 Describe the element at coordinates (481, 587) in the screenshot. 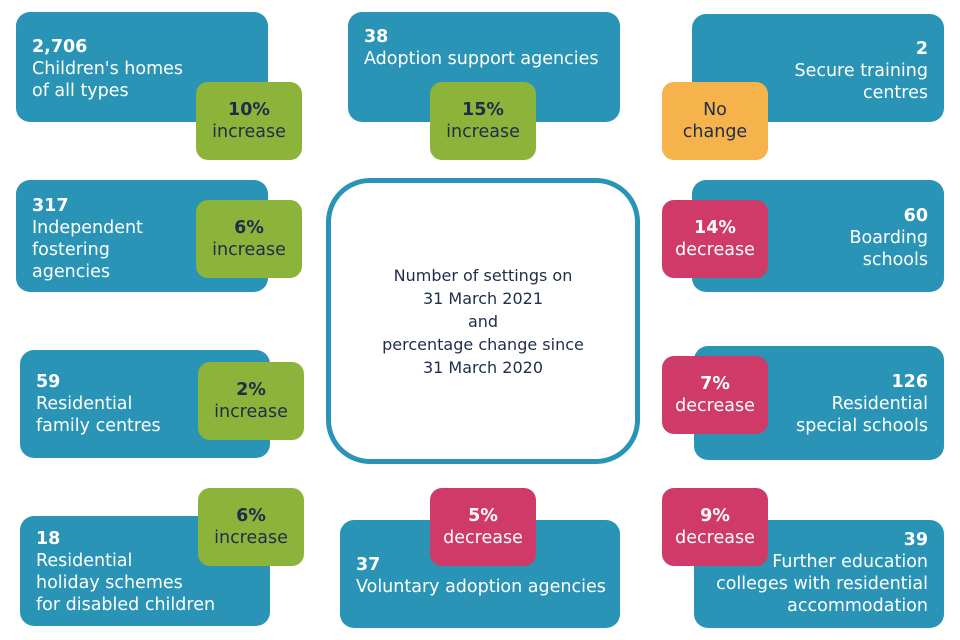

I see `setting-label: Voluntary adoption agencies` at that location.